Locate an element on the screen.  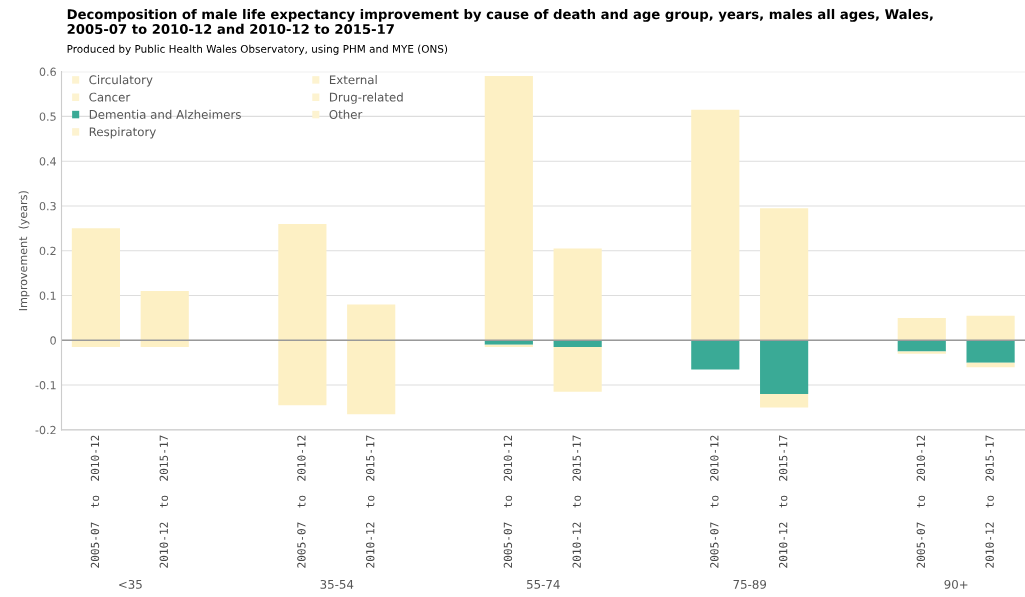
legend-label: Circulatory is located at coordinates (121, 81).